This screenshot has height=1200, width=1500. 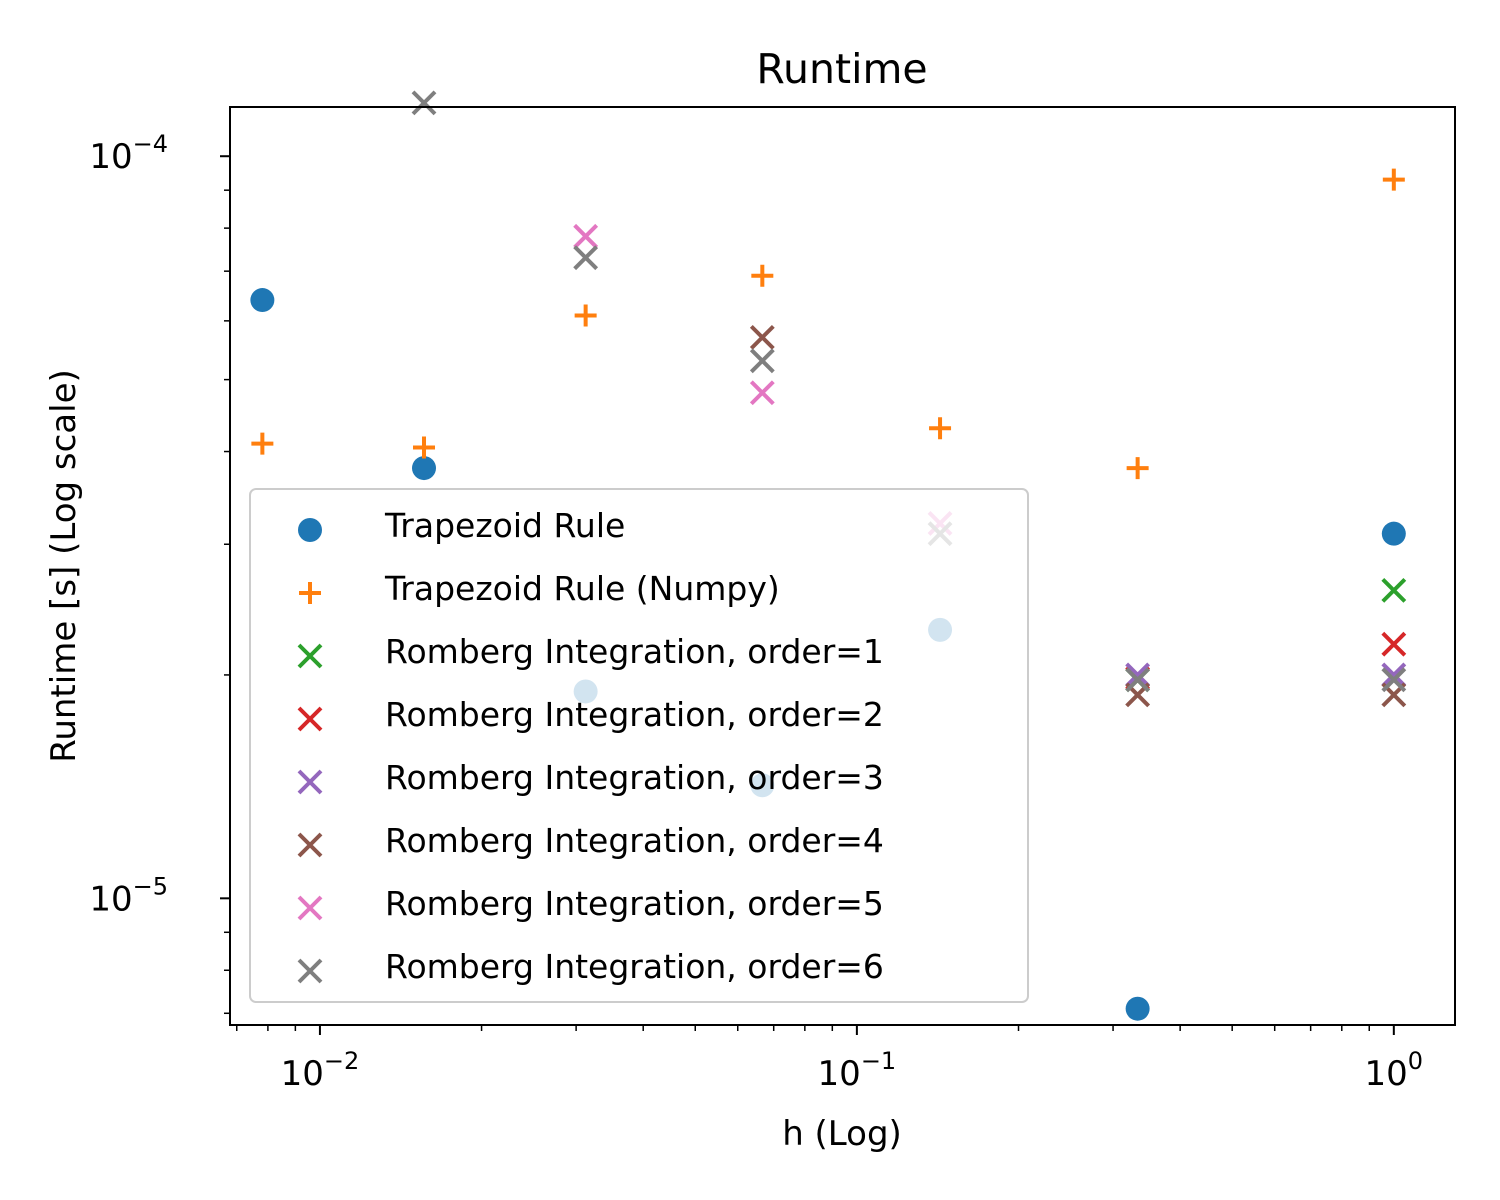 I want to click on legend-label-series-3: Romberg Integration, order=1, so click(x=634, y=651).